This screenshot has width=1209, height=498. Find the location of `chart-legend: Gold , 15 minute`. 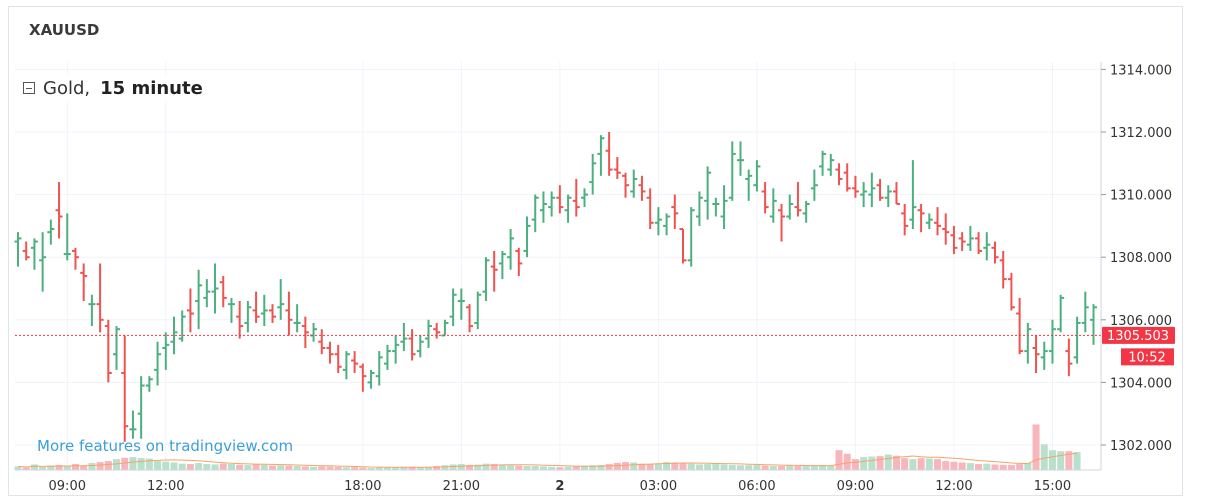

chart-legend: Gold , 15 minute is located at coordinates (131, 88).